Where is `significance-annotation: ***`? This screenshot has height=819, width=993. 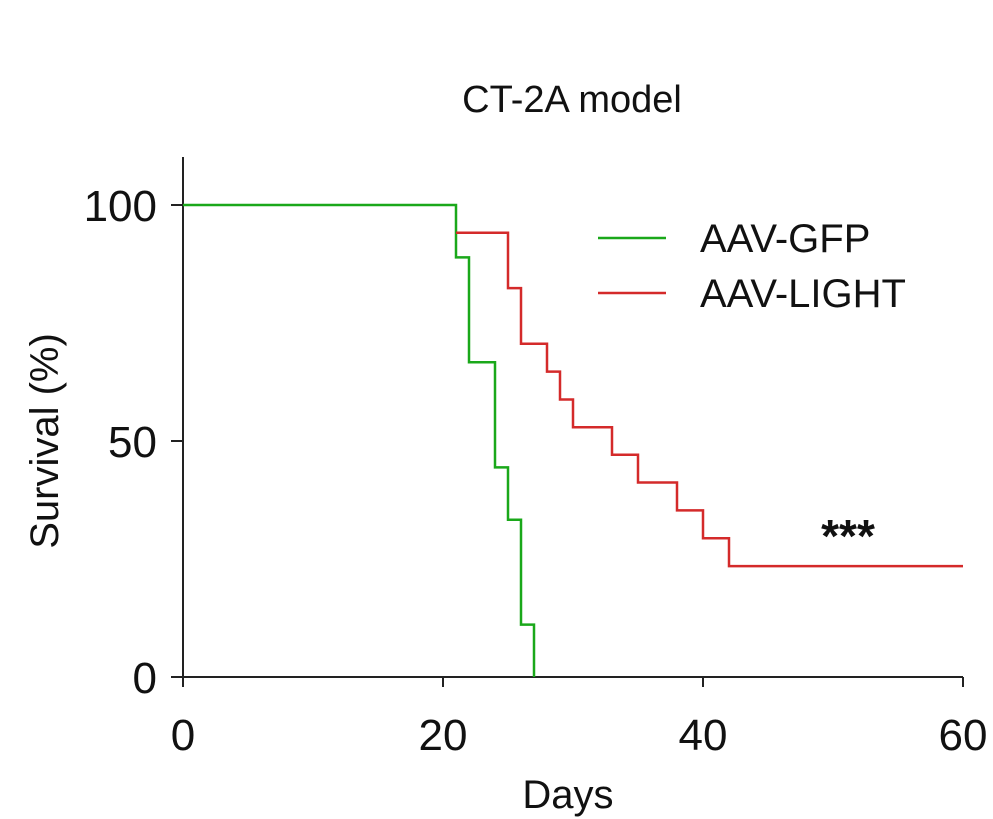
significance-annotation: *** is located at coordinates (848, 536).